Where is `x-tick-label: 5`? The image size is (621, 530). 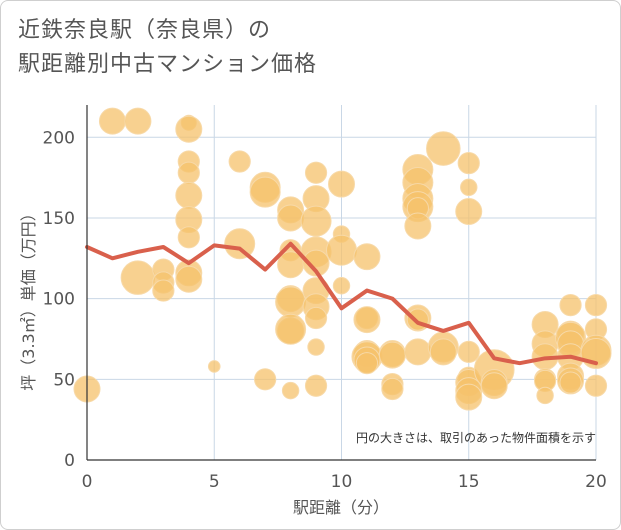 x-tick-label: 5 is located at coordinates (214, 482).